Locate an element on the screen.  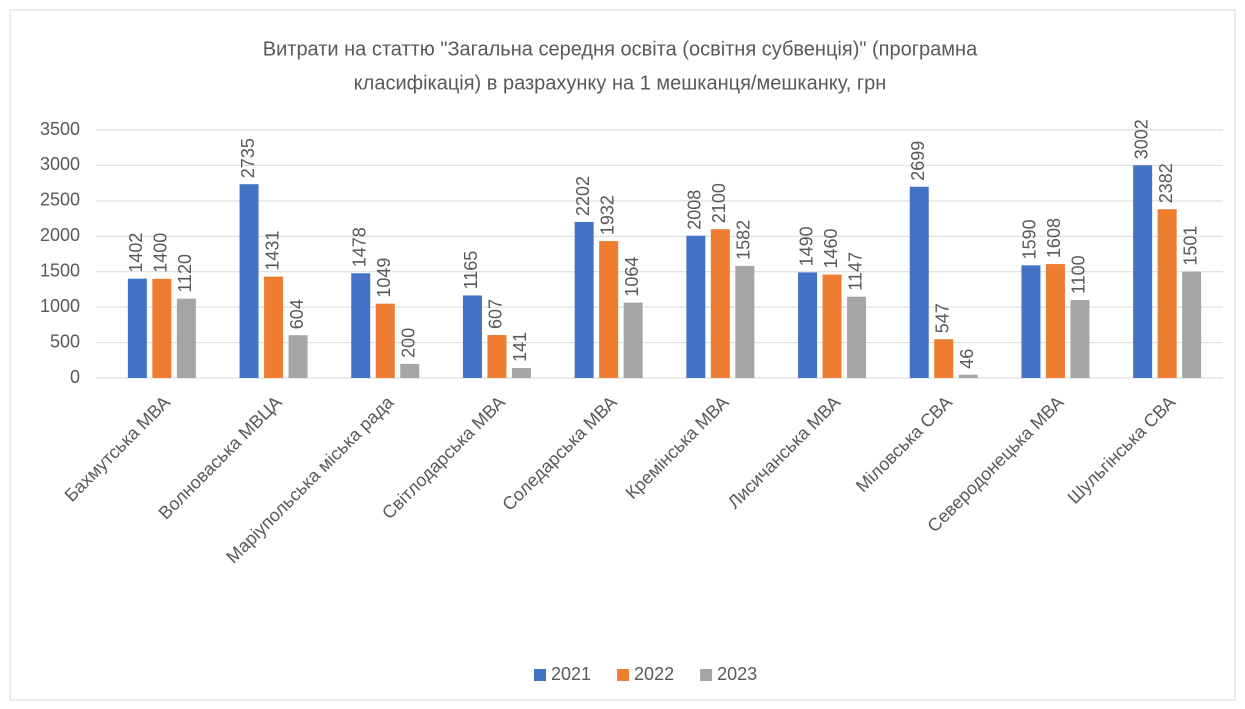
value-label: 547 is located at coordinates (943, 318).